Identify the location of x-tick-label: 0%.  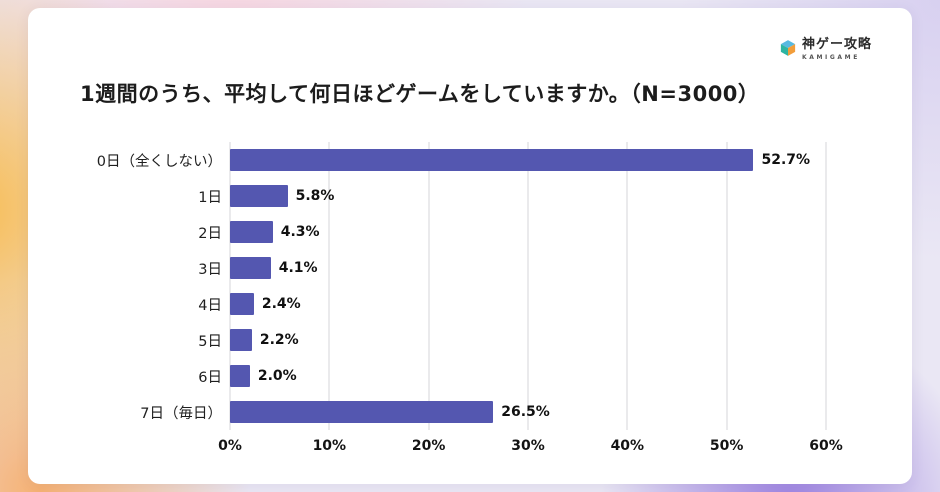
(230, 446).